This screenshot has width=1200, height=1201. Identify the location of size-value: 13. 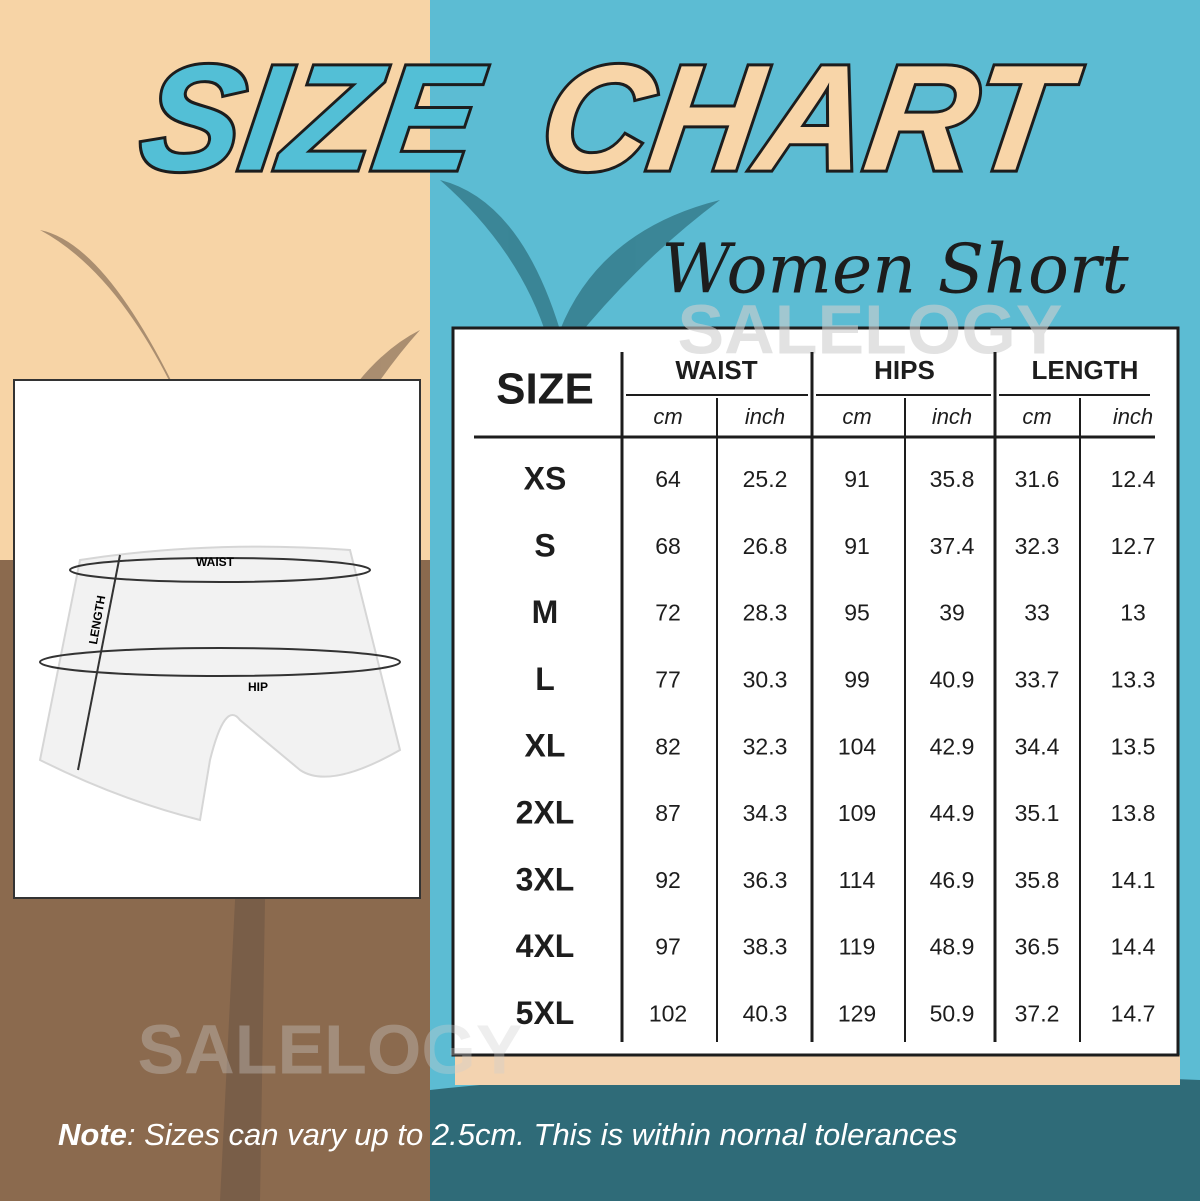
(1133, 613).